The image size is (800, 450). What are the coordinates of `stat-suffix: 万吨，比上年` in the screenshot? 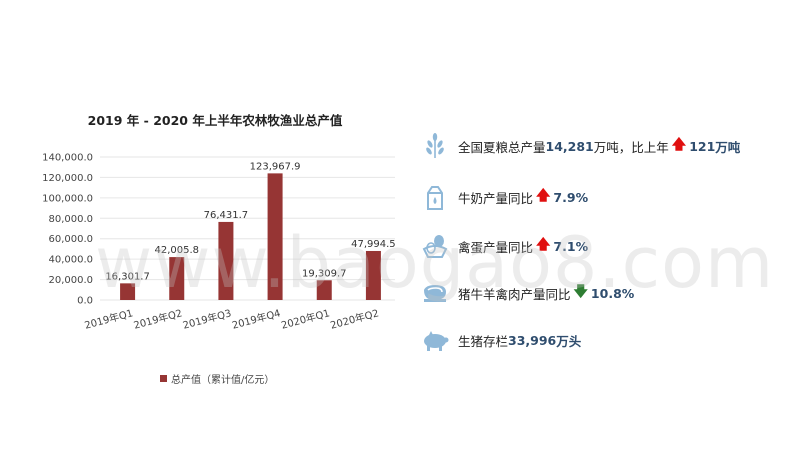 It's located at (631, 147).